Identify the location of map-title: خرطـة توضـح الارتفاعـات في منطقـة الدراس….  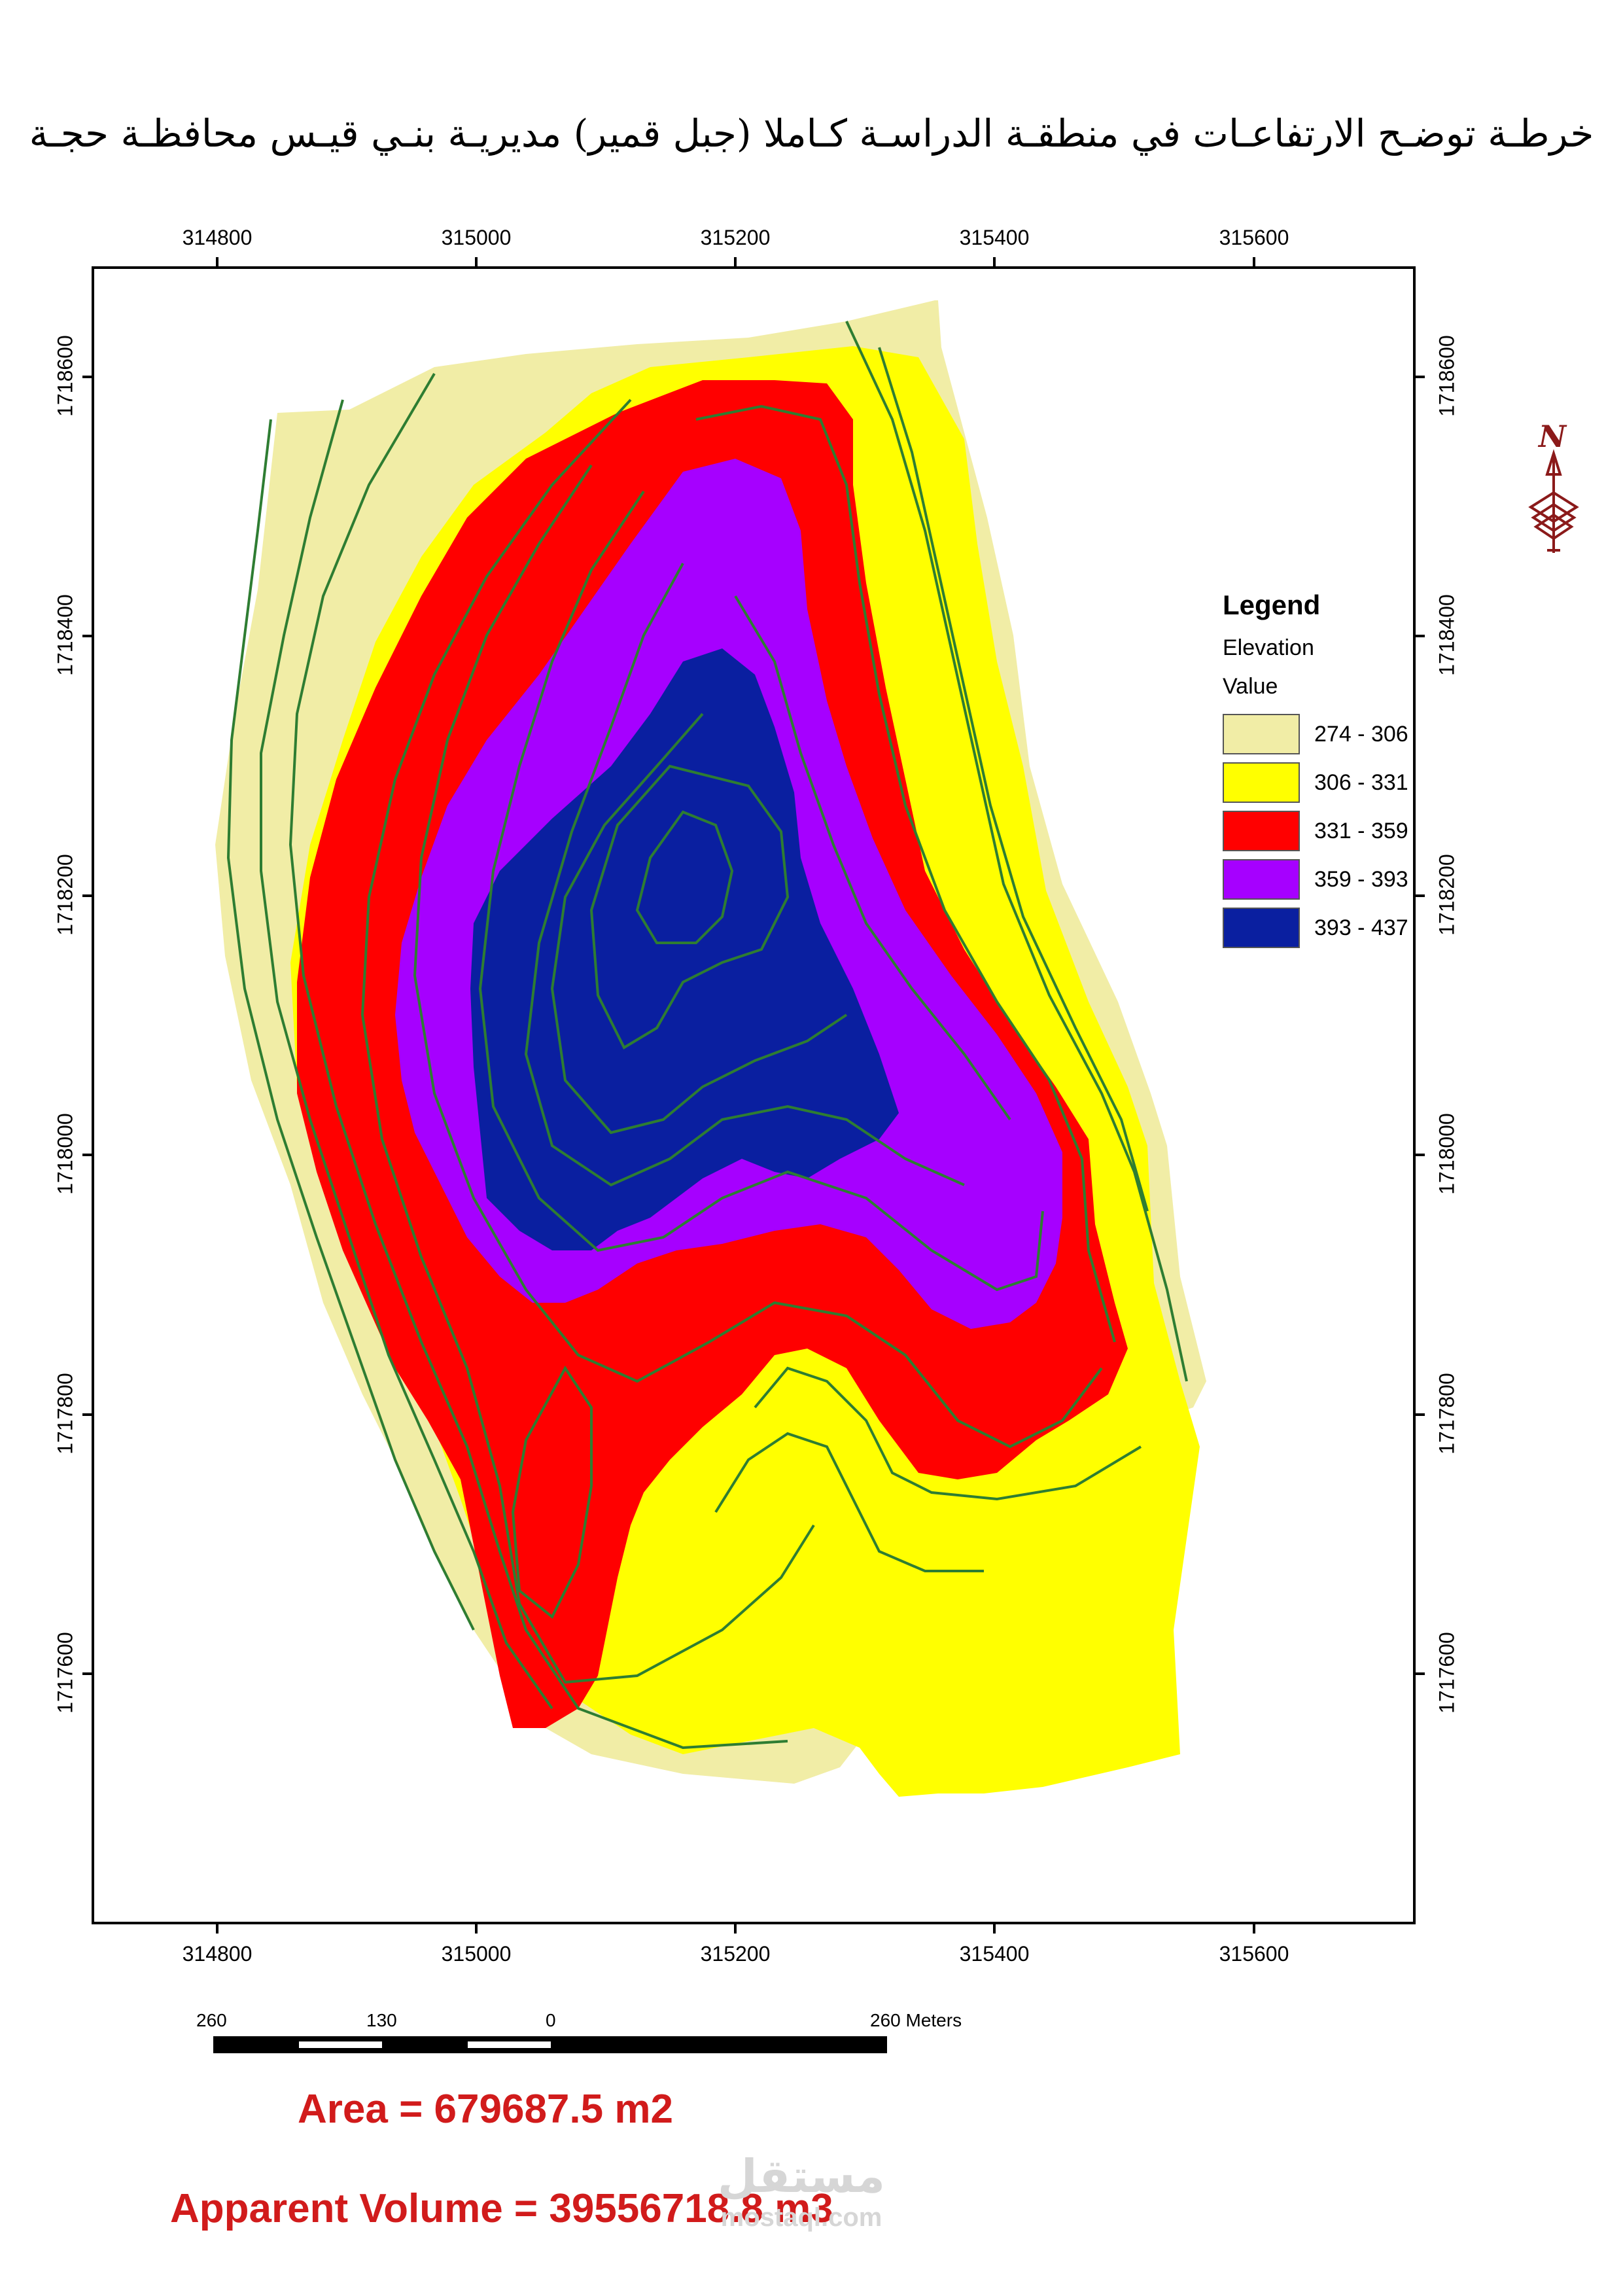
(812, 133).